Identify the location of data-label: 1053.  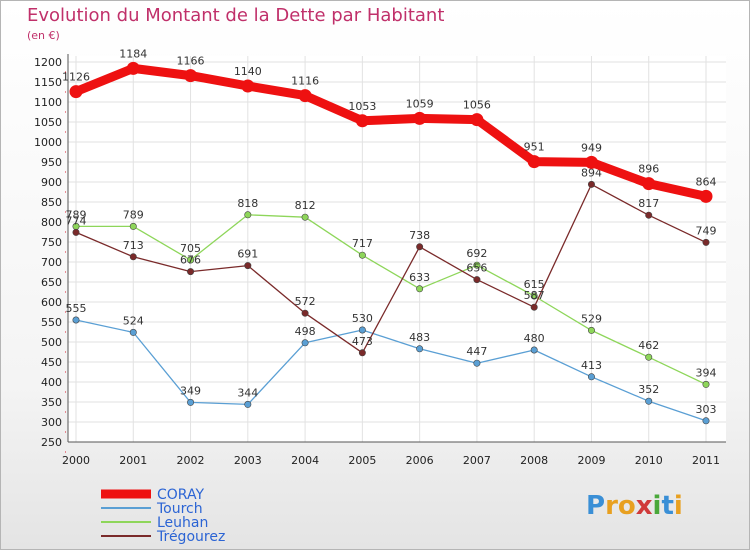
(362, 106).